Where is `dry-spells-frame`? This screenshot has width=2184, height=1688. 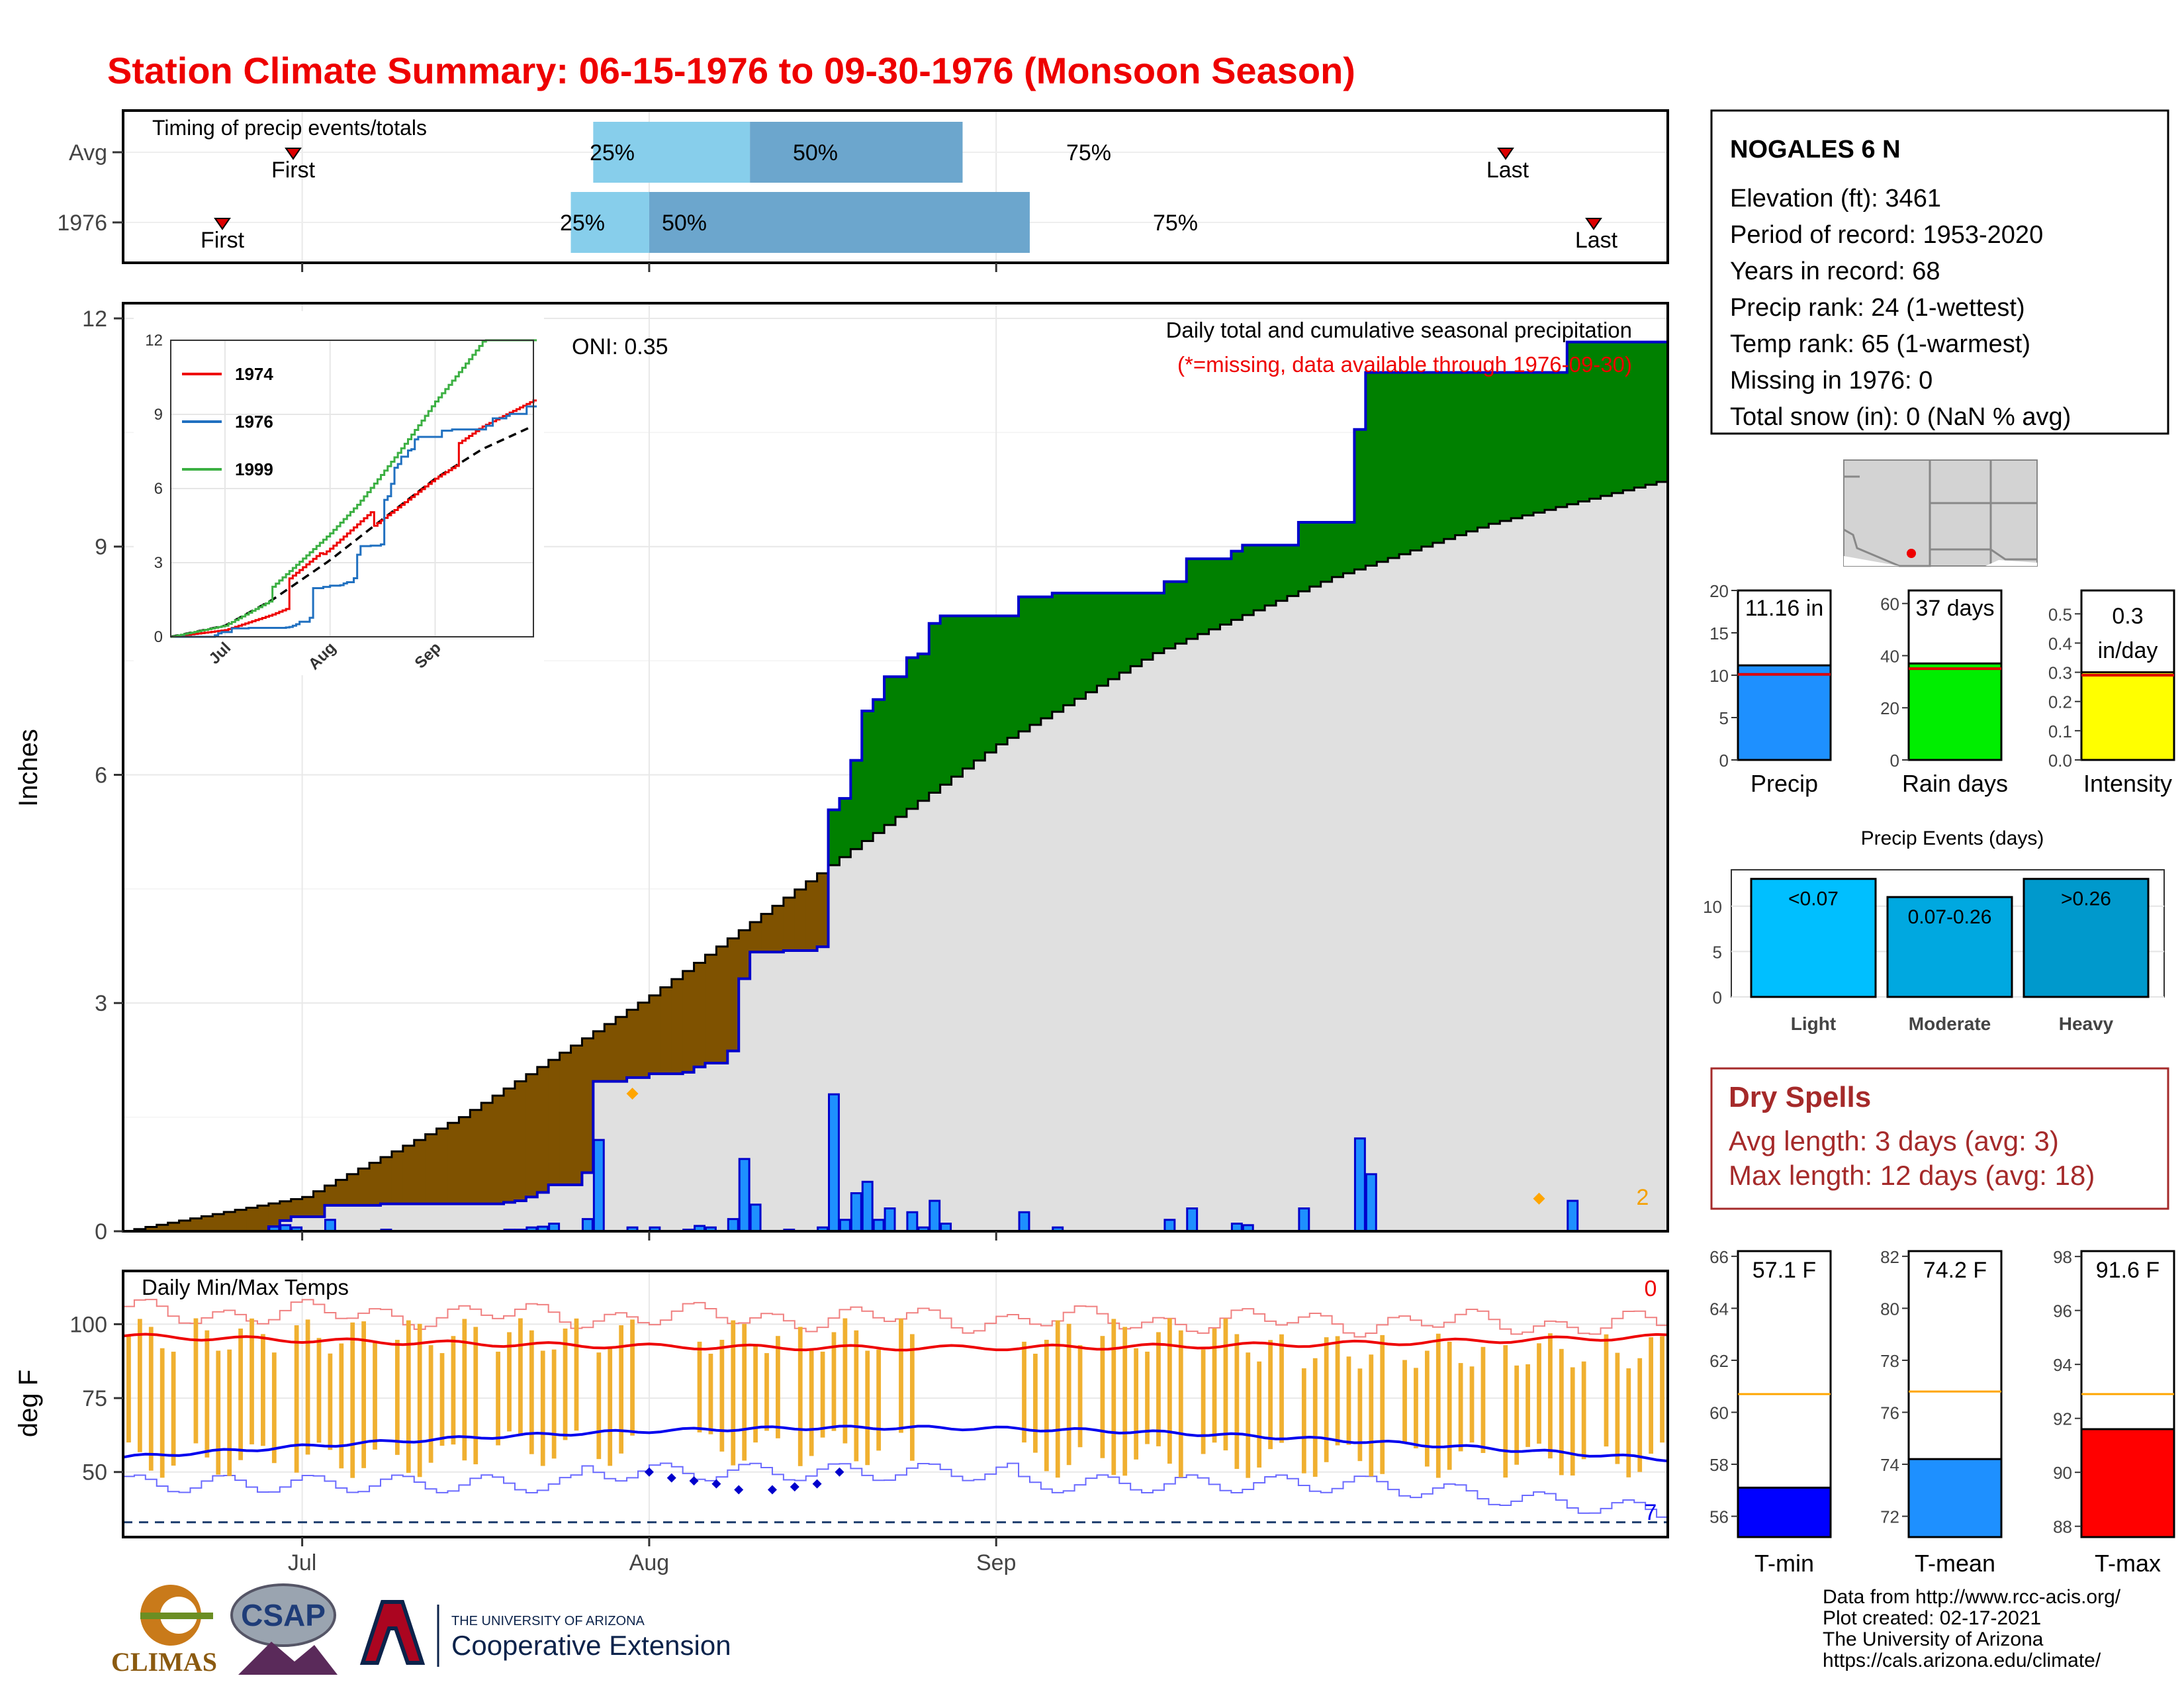 dry-spells-frame is located at coordinates (1940, 1138).